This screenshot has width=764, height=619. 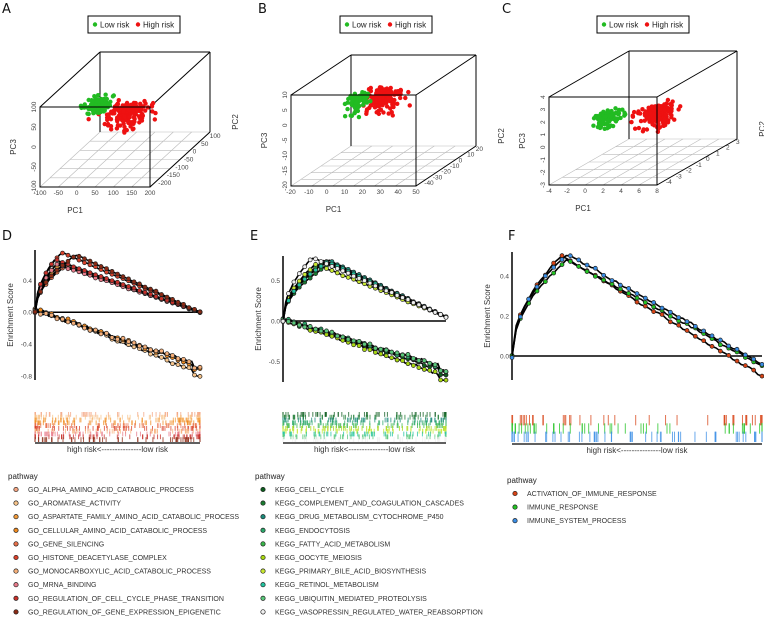 I want to click on y-tick-label: 0.2, so click(x=504, y=317).